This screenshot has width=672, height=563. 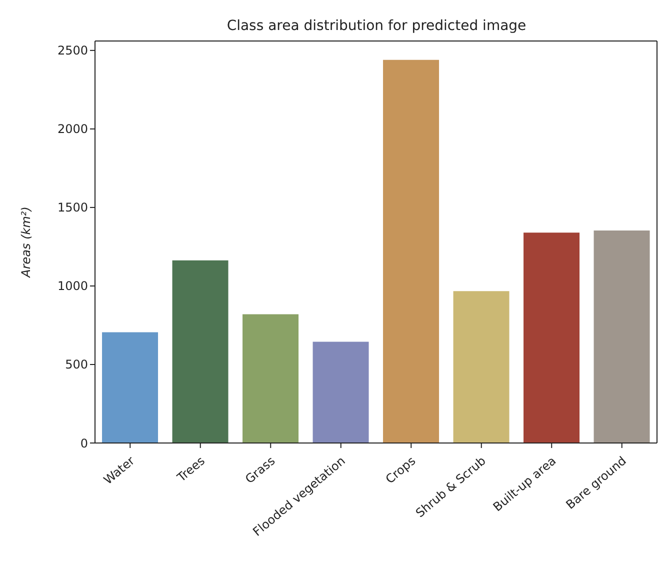 What do you see at coordinates (84, 443) in the screenshot?
I see `y-tick-label: 0` at bounding box center [84, 443].